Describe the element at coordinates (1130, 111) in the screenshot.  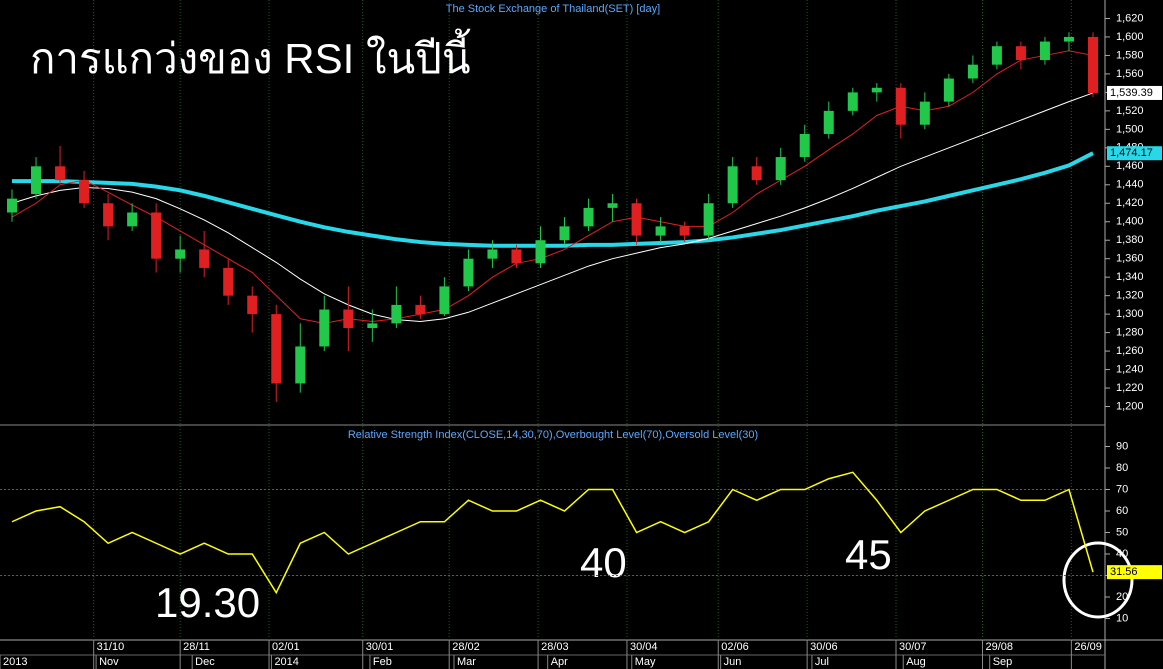
I see `y-tick-label: 1,520` at that location.